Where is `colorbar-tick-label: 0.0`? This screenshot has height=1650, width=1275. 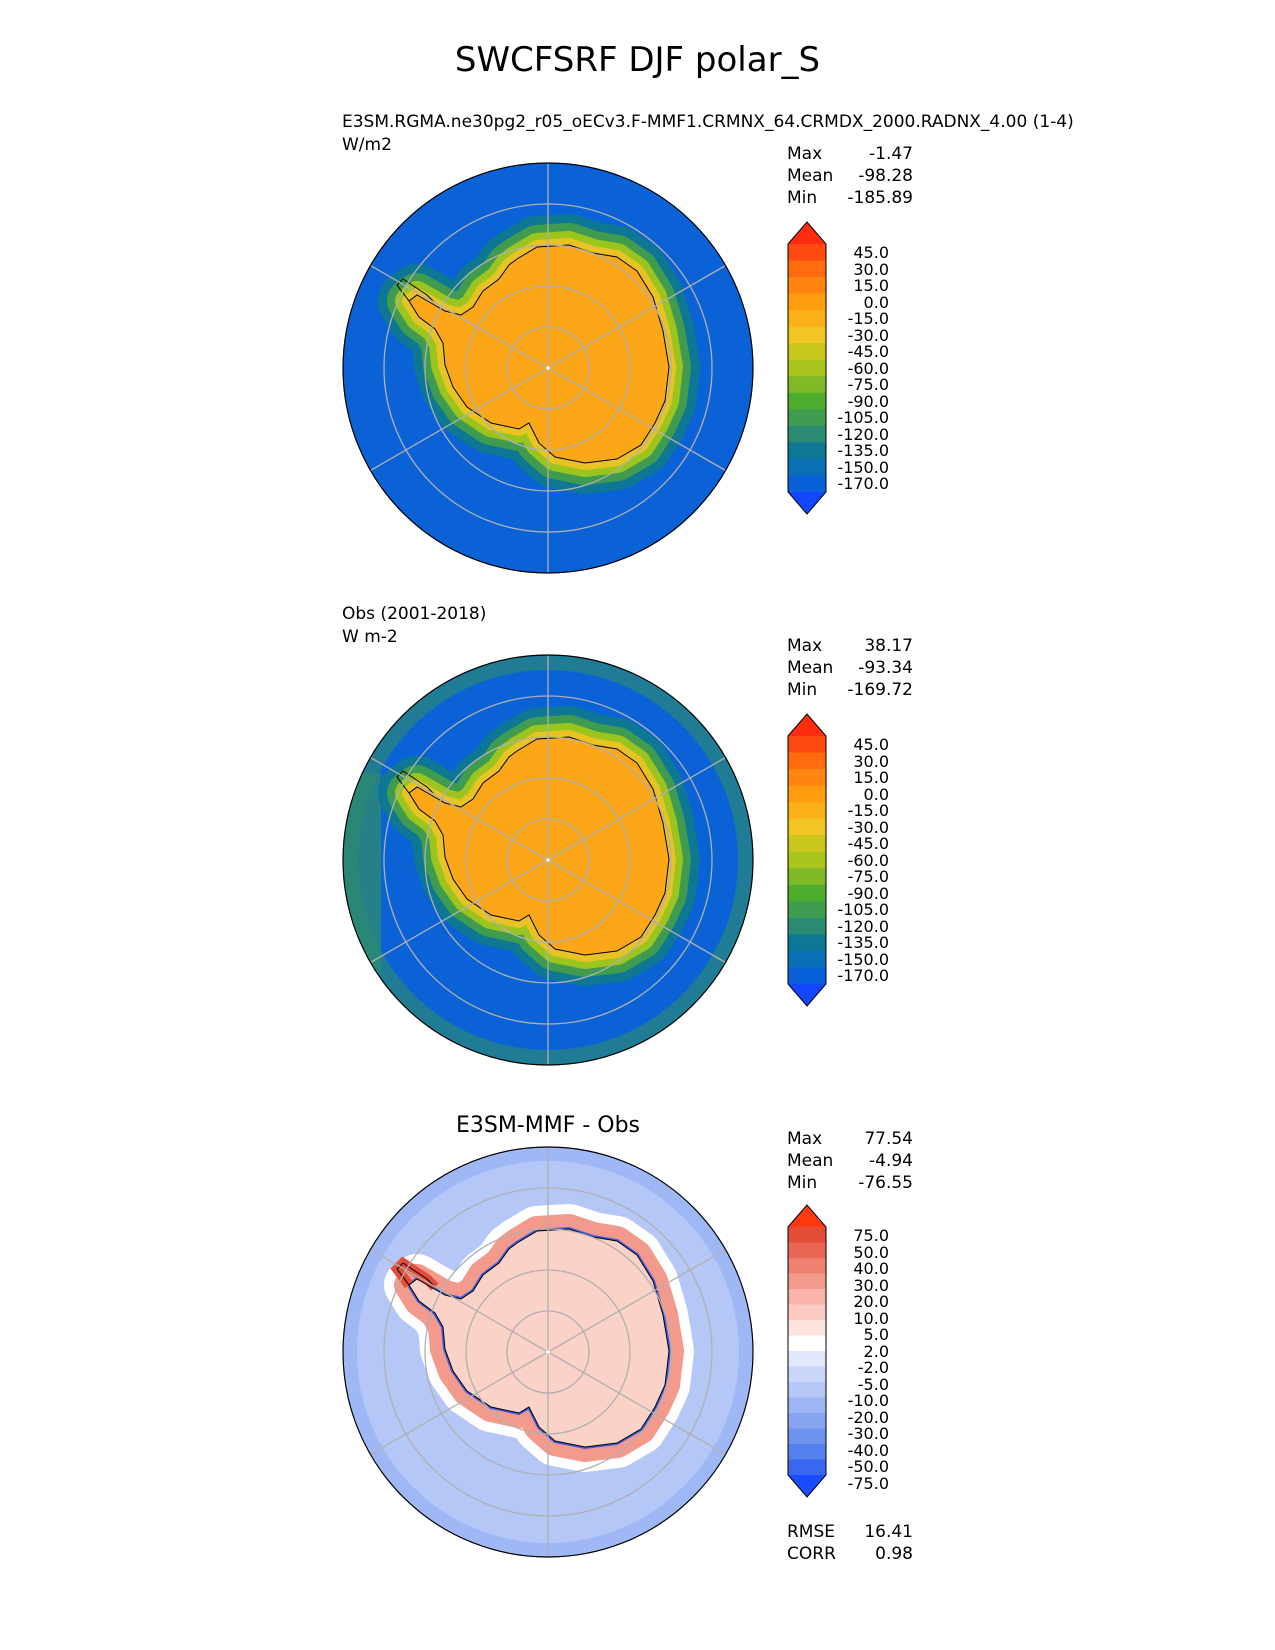 colorbar-tick-label: 0.0 is located at coordinates (876, 794).